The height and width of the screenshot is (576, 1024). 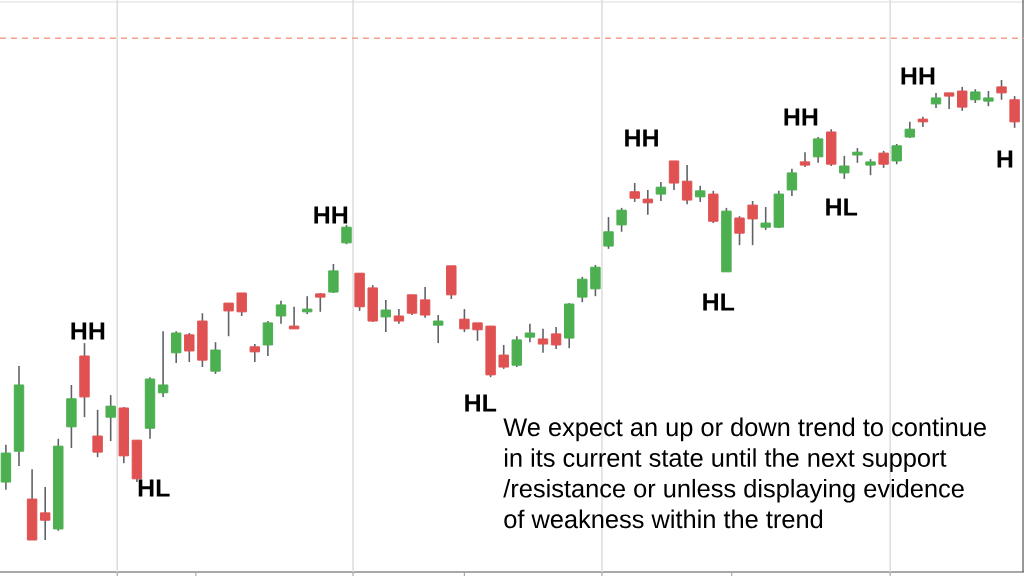 I want to click on annotation: We expect an up or down trend to continue in its current state until the next support /resistance or unless displaying evidence of weakness within the trend, so click(x=744, y=473).